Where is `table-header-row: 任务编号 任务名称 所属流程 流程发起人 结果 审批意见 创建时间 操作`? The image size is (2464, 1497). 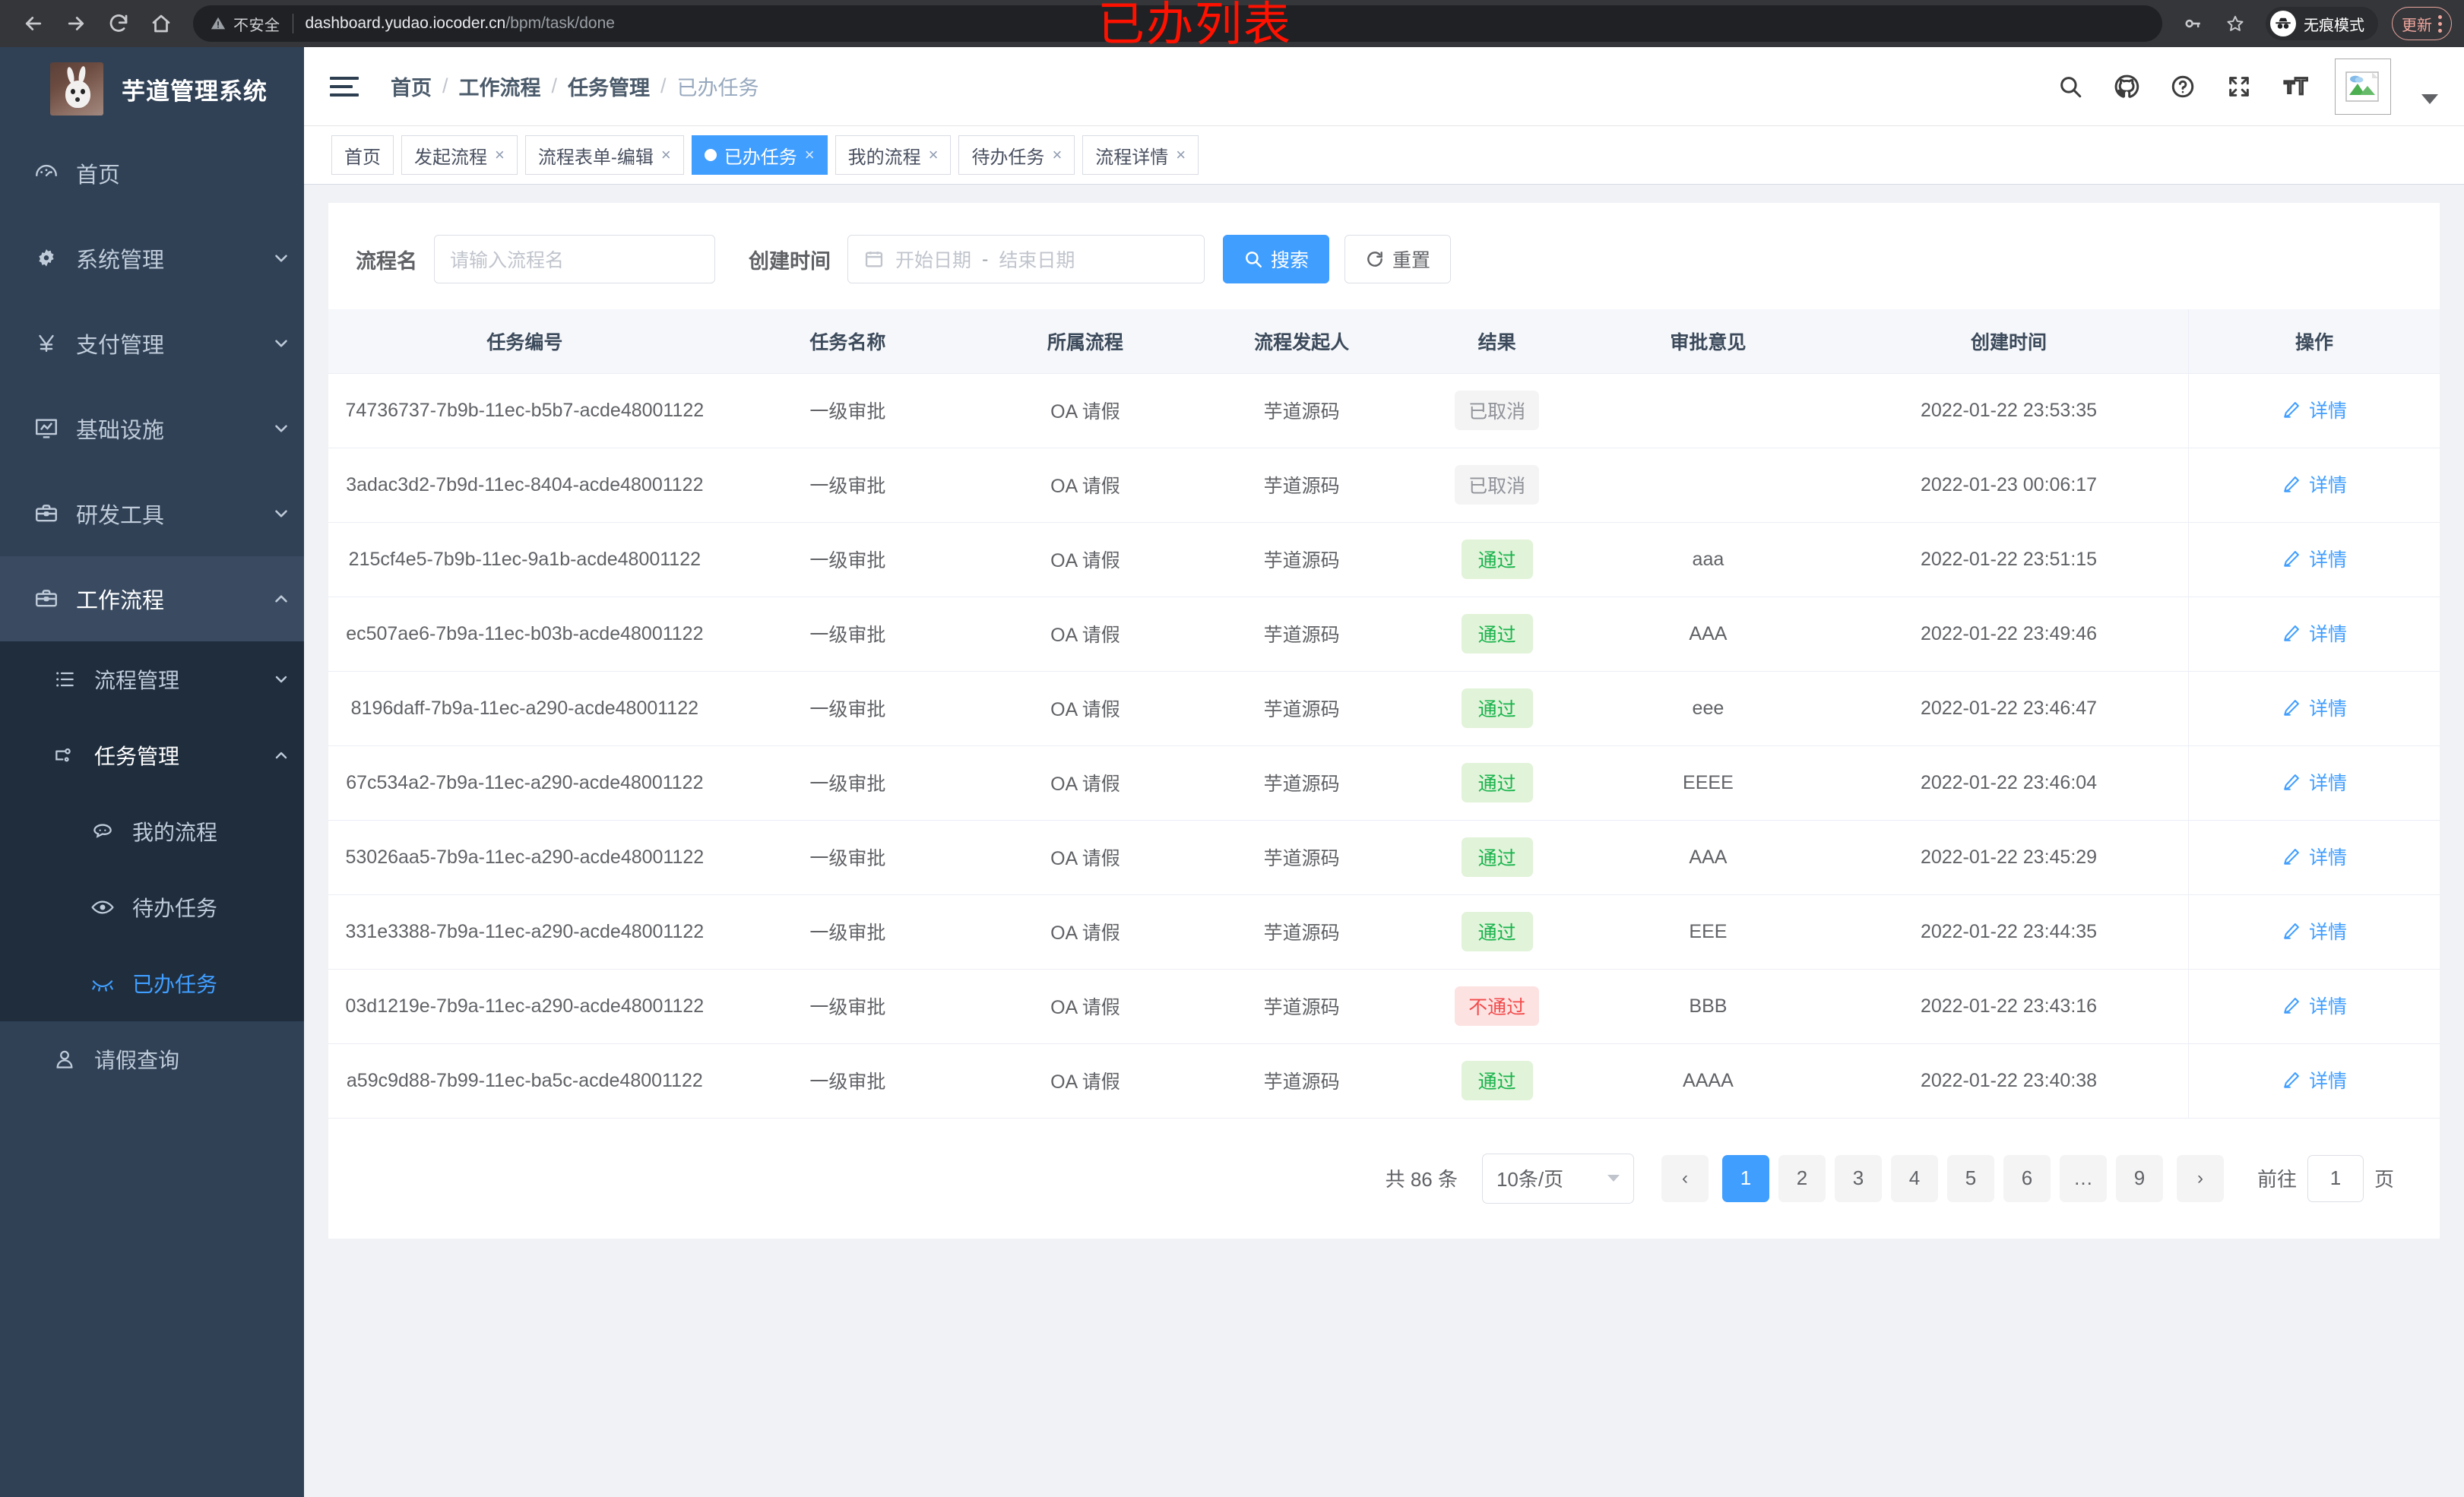 table-header-row: 任务编号 任务名称 所属流程 流程发起人 结果 审批意见 创建时间 操作 is located at coordinates (1384, 341).